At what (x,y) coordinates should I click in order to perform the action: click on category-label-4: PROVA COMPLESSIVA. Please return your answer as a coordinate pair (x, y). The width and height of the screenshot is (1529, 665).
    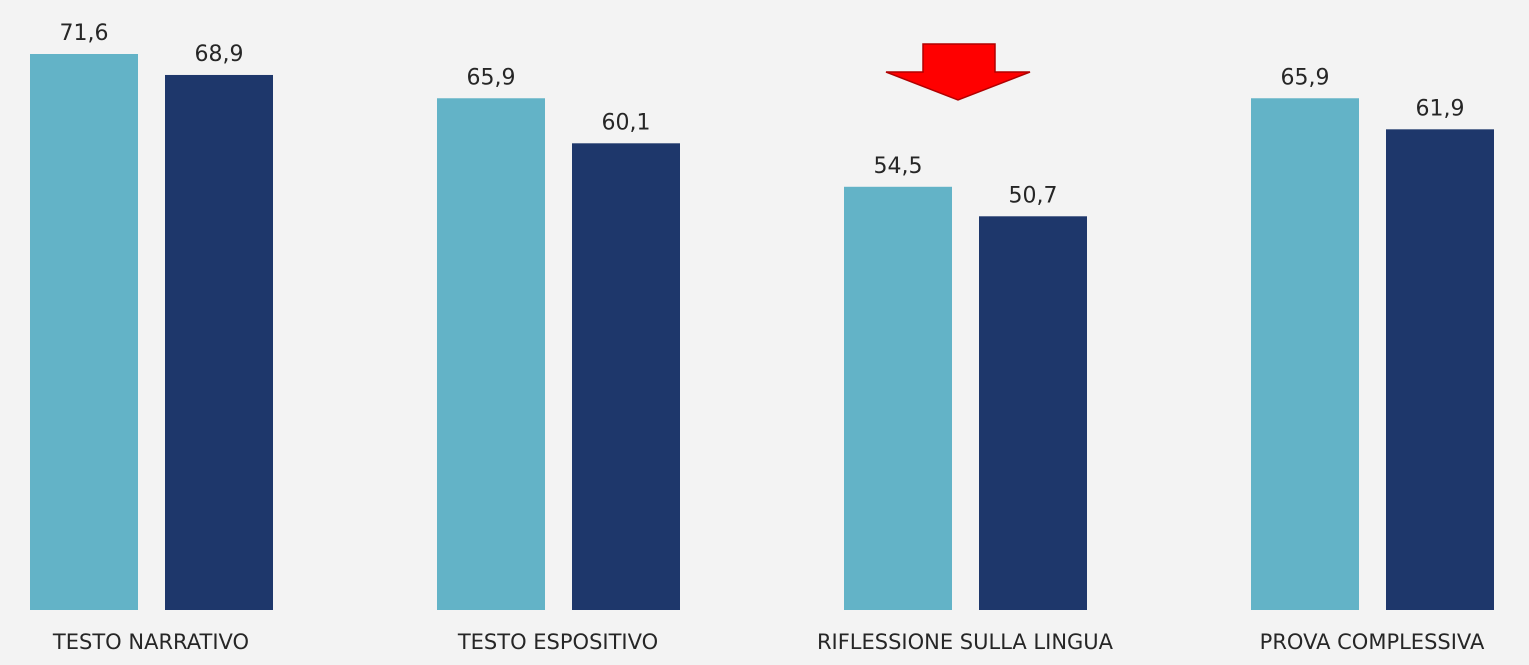
    Looking at the image, I should click on (1372, 642).